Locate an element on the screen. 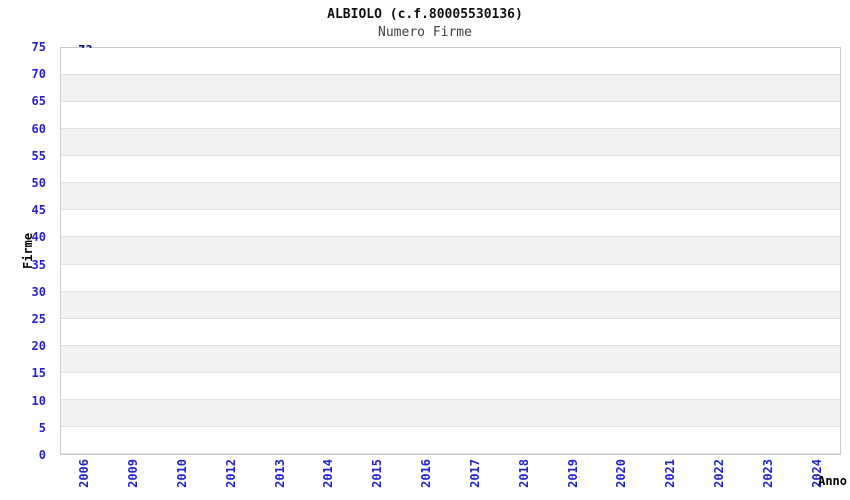 The height and width of the screenshot is (500, 850). x-tick-label: 2006 is located at coordinates (84, 473).